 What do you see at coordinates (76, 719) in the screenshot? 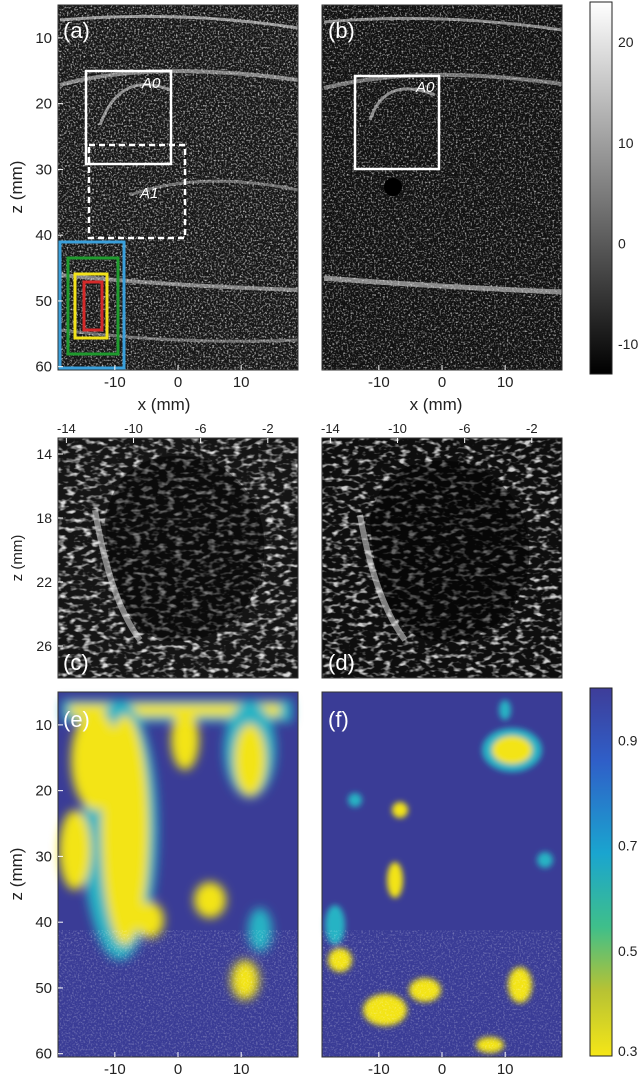
I see `panel-e-label: (e)` at bounding box center [76, 719].